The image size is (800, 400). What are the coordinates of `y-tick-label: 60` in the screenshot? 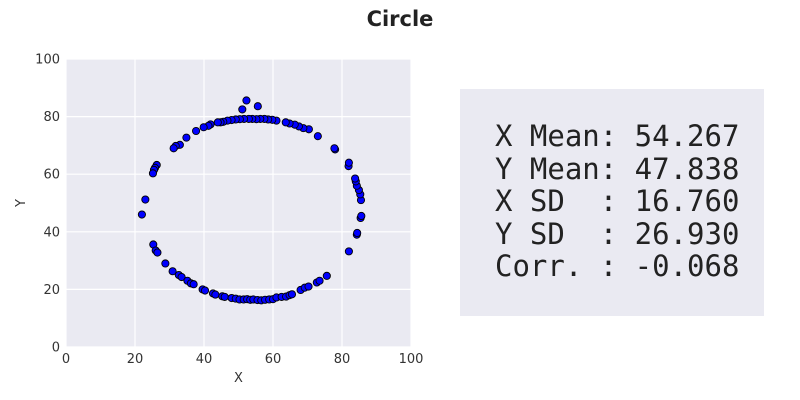 It's located at (51, 175).